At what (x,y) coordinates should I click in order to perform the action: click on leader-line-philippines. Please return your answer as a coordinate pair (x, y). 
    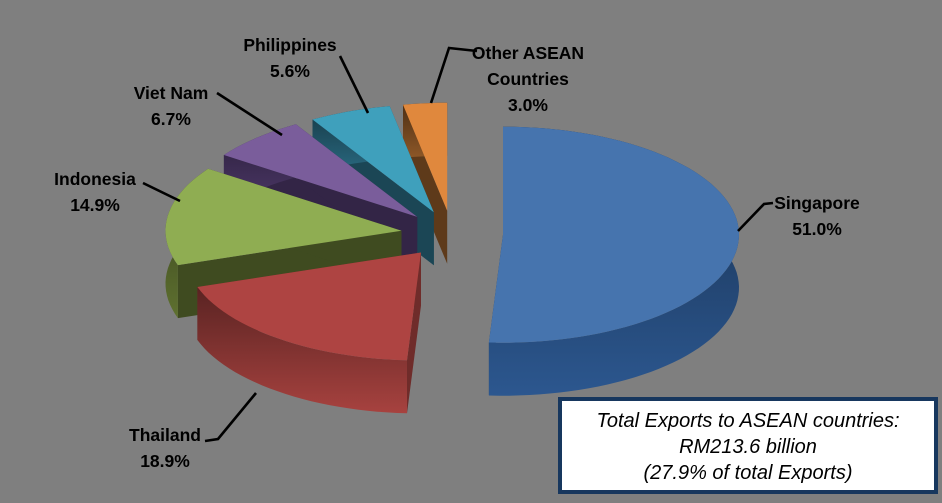
    Looking at the image, I should click on (354, 84).